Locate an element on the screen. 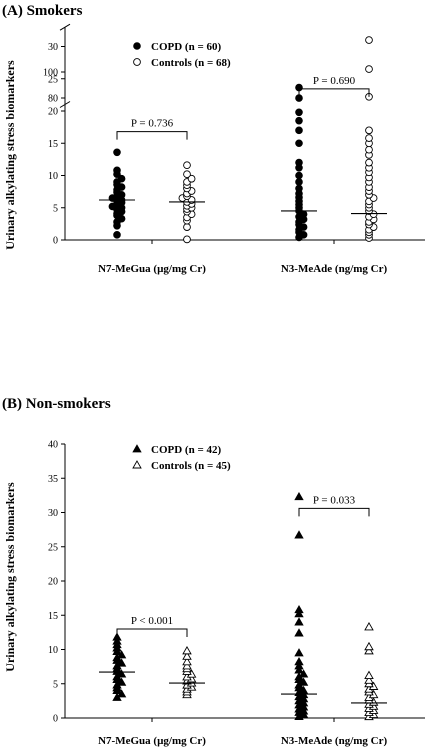  y-tick-label: 80 is located at coordinates (53, 99).